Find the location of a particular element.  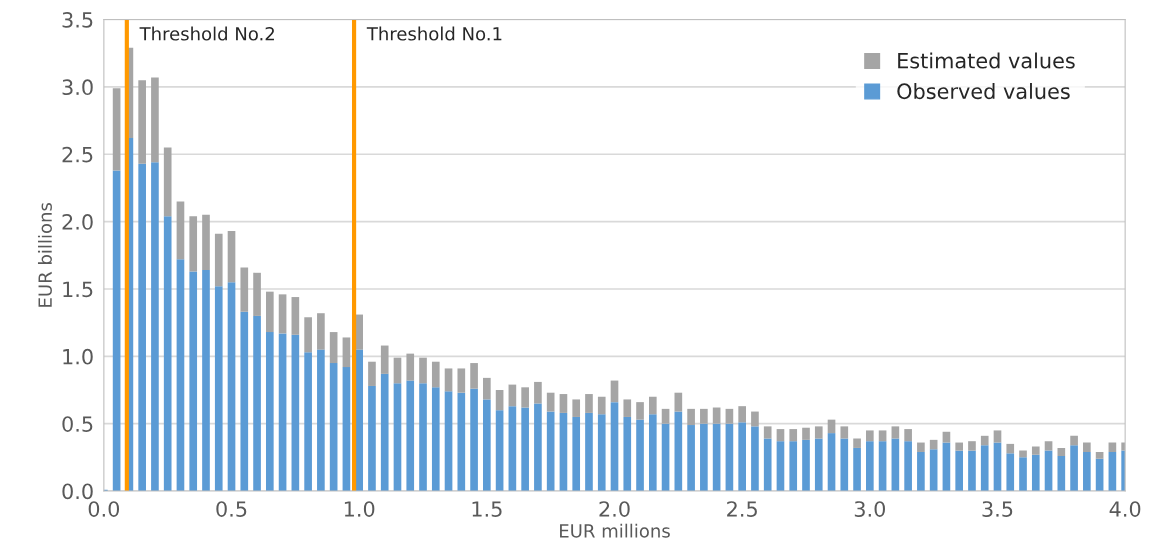

y-tick-label: 3.0 is located at coordinates (77, 87).